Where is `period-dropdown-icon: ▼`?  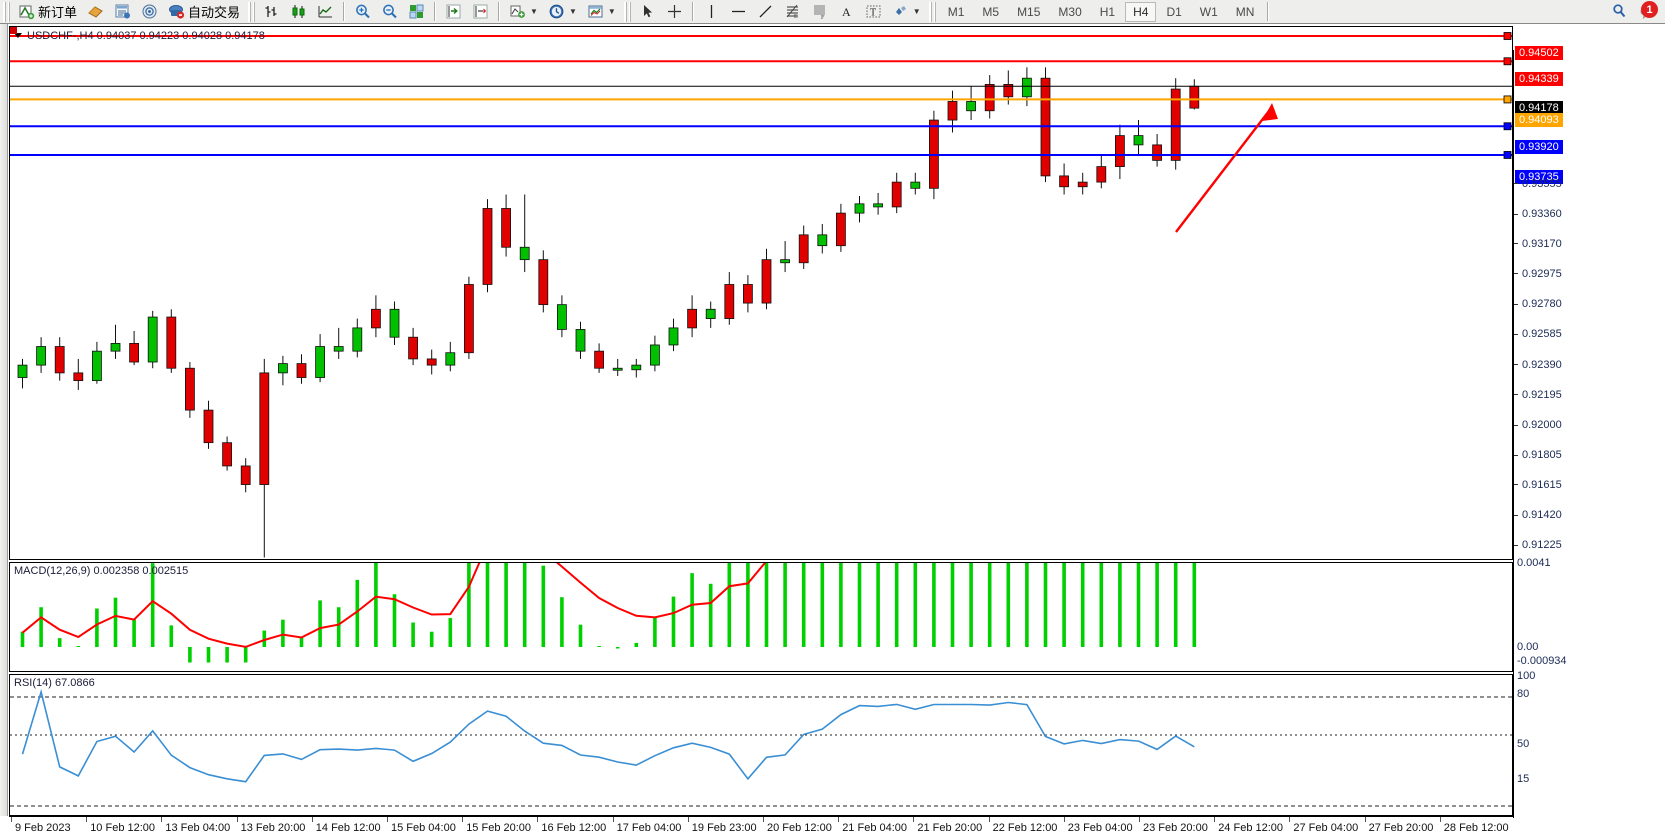 period-dropdown-icon: ▼ is located at coordinates (572, 11).